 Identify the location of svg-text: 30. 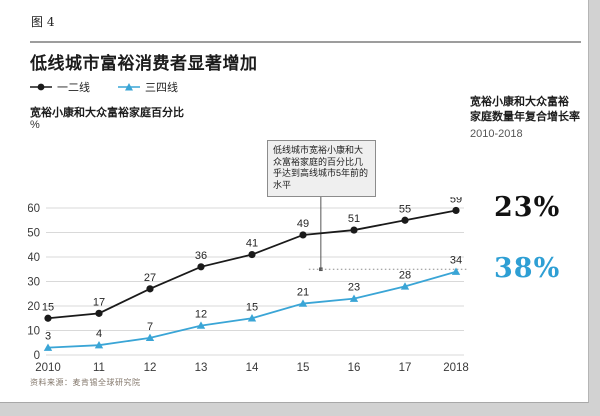
(34, 283).